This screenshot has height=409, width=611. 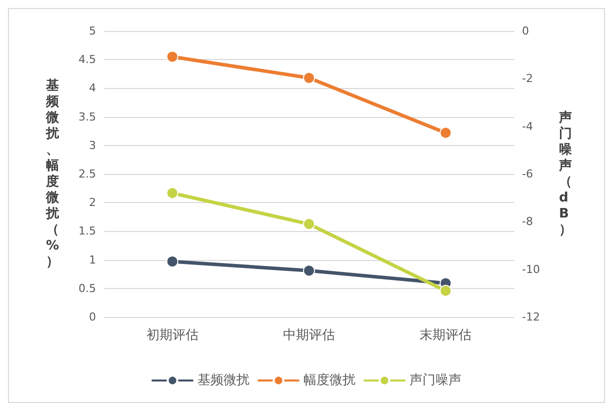 I want to click on y2-axis-title: 声门噪声（dB）, so click(x=565, y=174).